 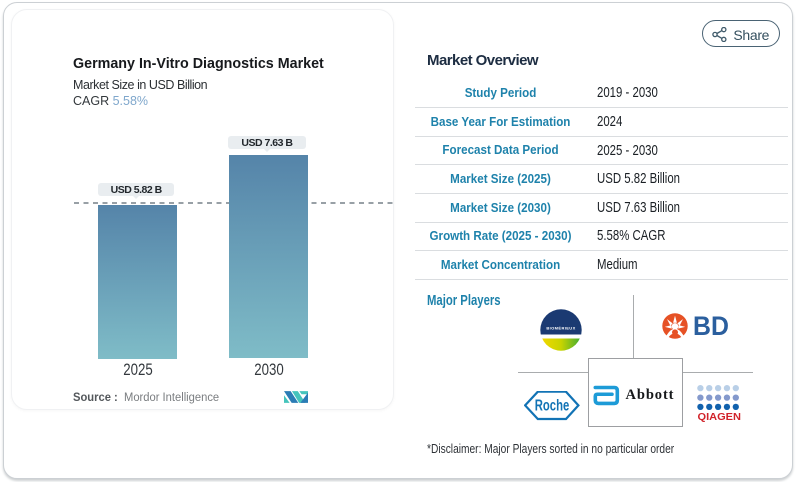 What do you see at coordinates (551, 405) in the screenshot?
I see `svg-text: Roche` at bounding box center [551, 405].